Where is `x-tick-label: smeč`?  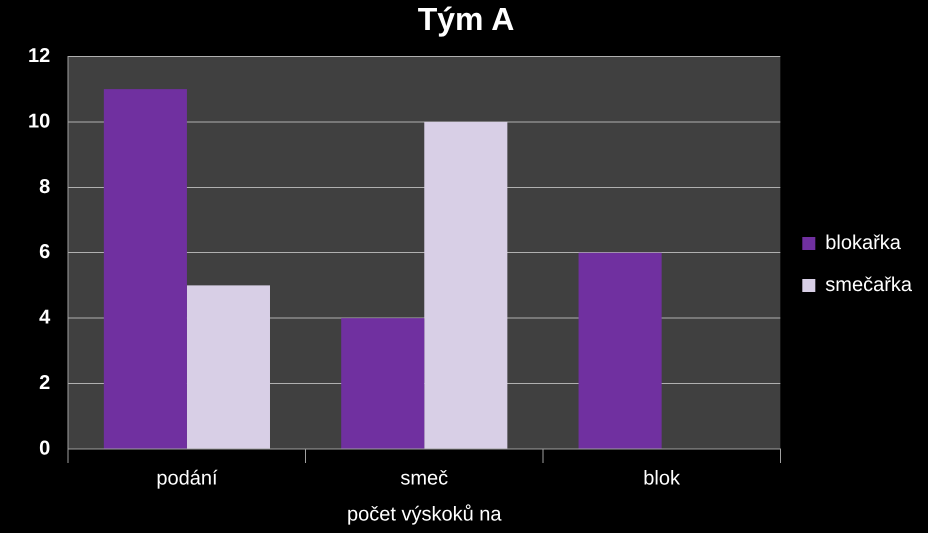 x-tick-label: smeč is located at coordinates (424, 479).